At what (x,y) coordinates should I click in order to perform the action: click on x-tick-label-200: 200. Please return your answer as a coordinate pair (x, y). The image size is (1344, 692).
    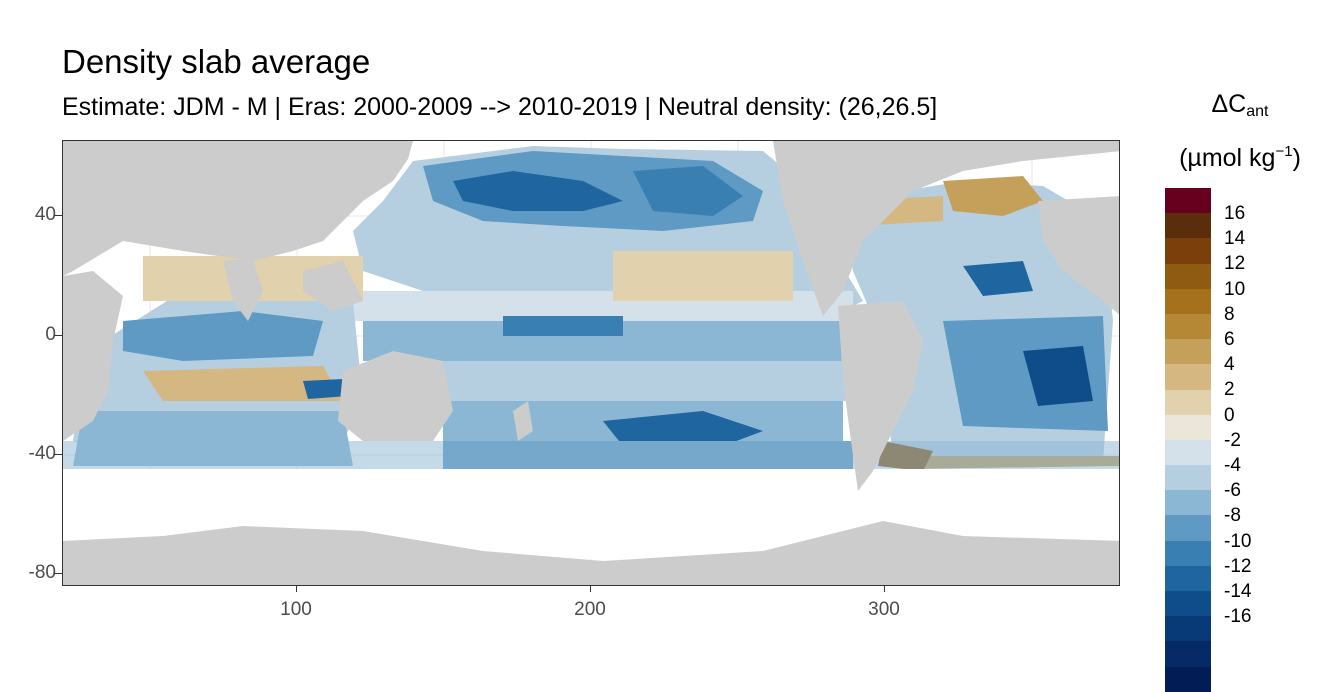
    Looking at the image, I should click on (590, 609).